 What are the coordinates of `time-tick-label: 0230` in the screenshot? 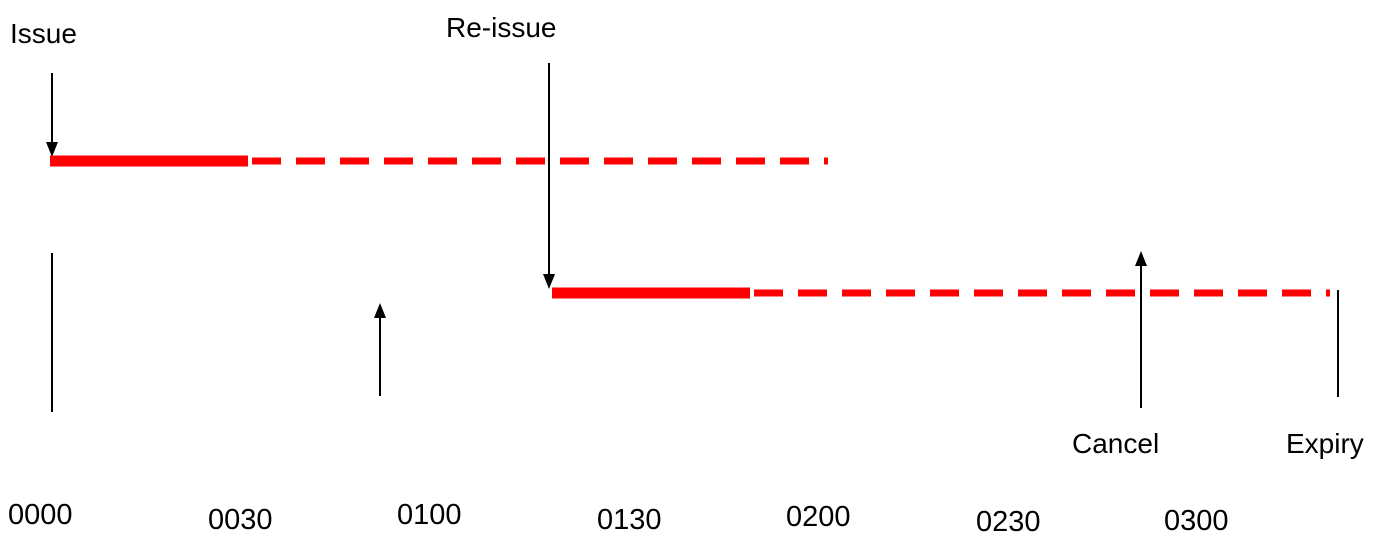 It's located at (1008, 522).